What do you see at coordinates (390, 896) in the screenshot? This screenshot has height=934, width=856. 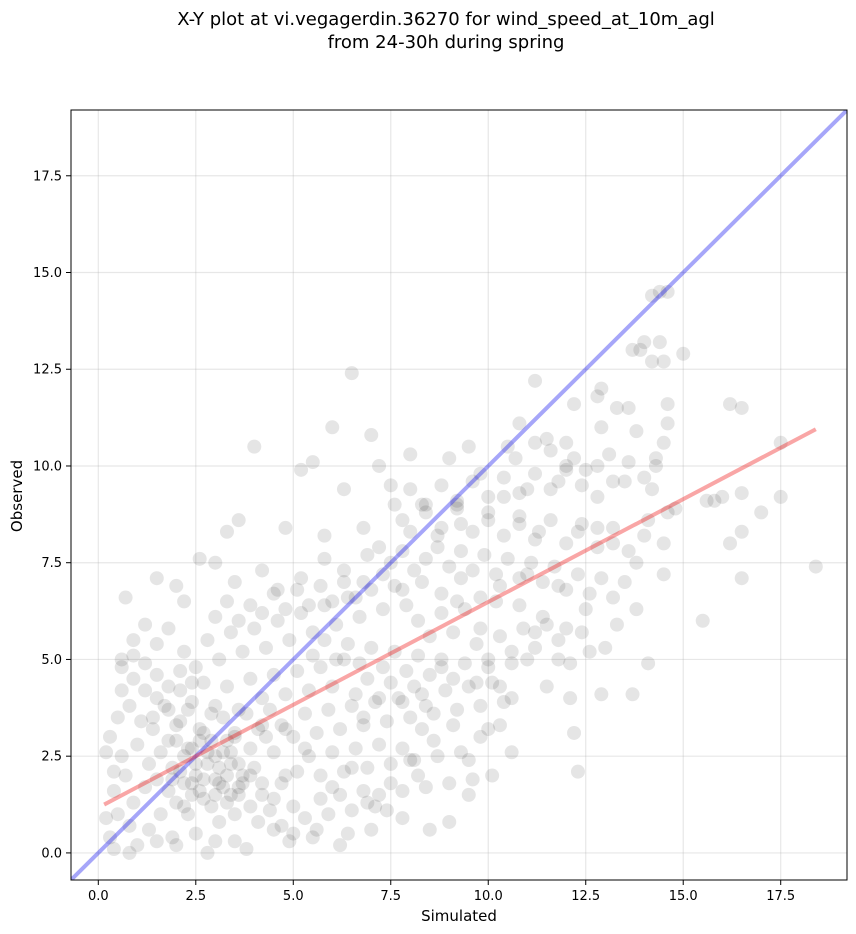 I see `x-tick-label: 7.5` at bounding box center [390, 896].